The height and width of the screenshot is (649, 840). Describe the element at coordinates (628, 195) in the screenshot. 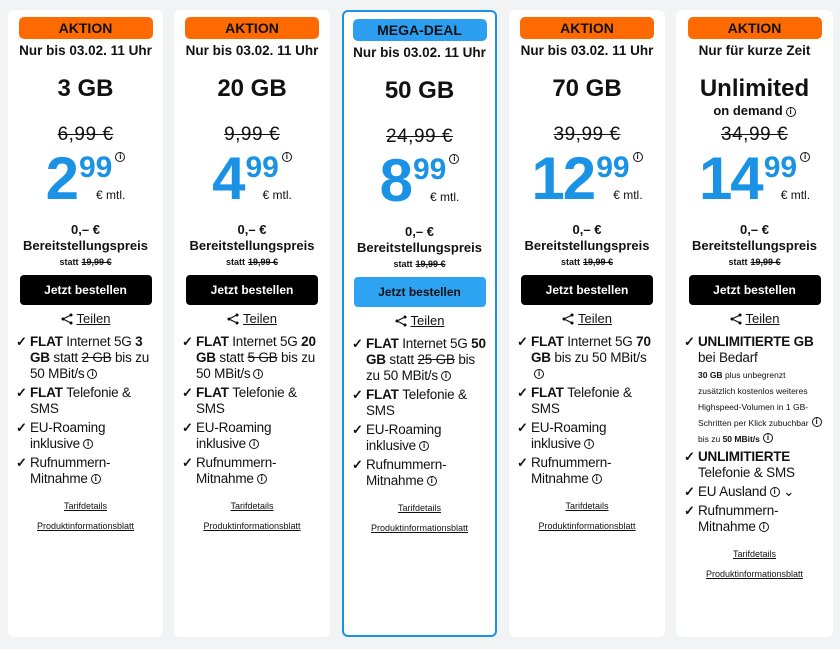

I see `price-period: € mtl.` at that location.